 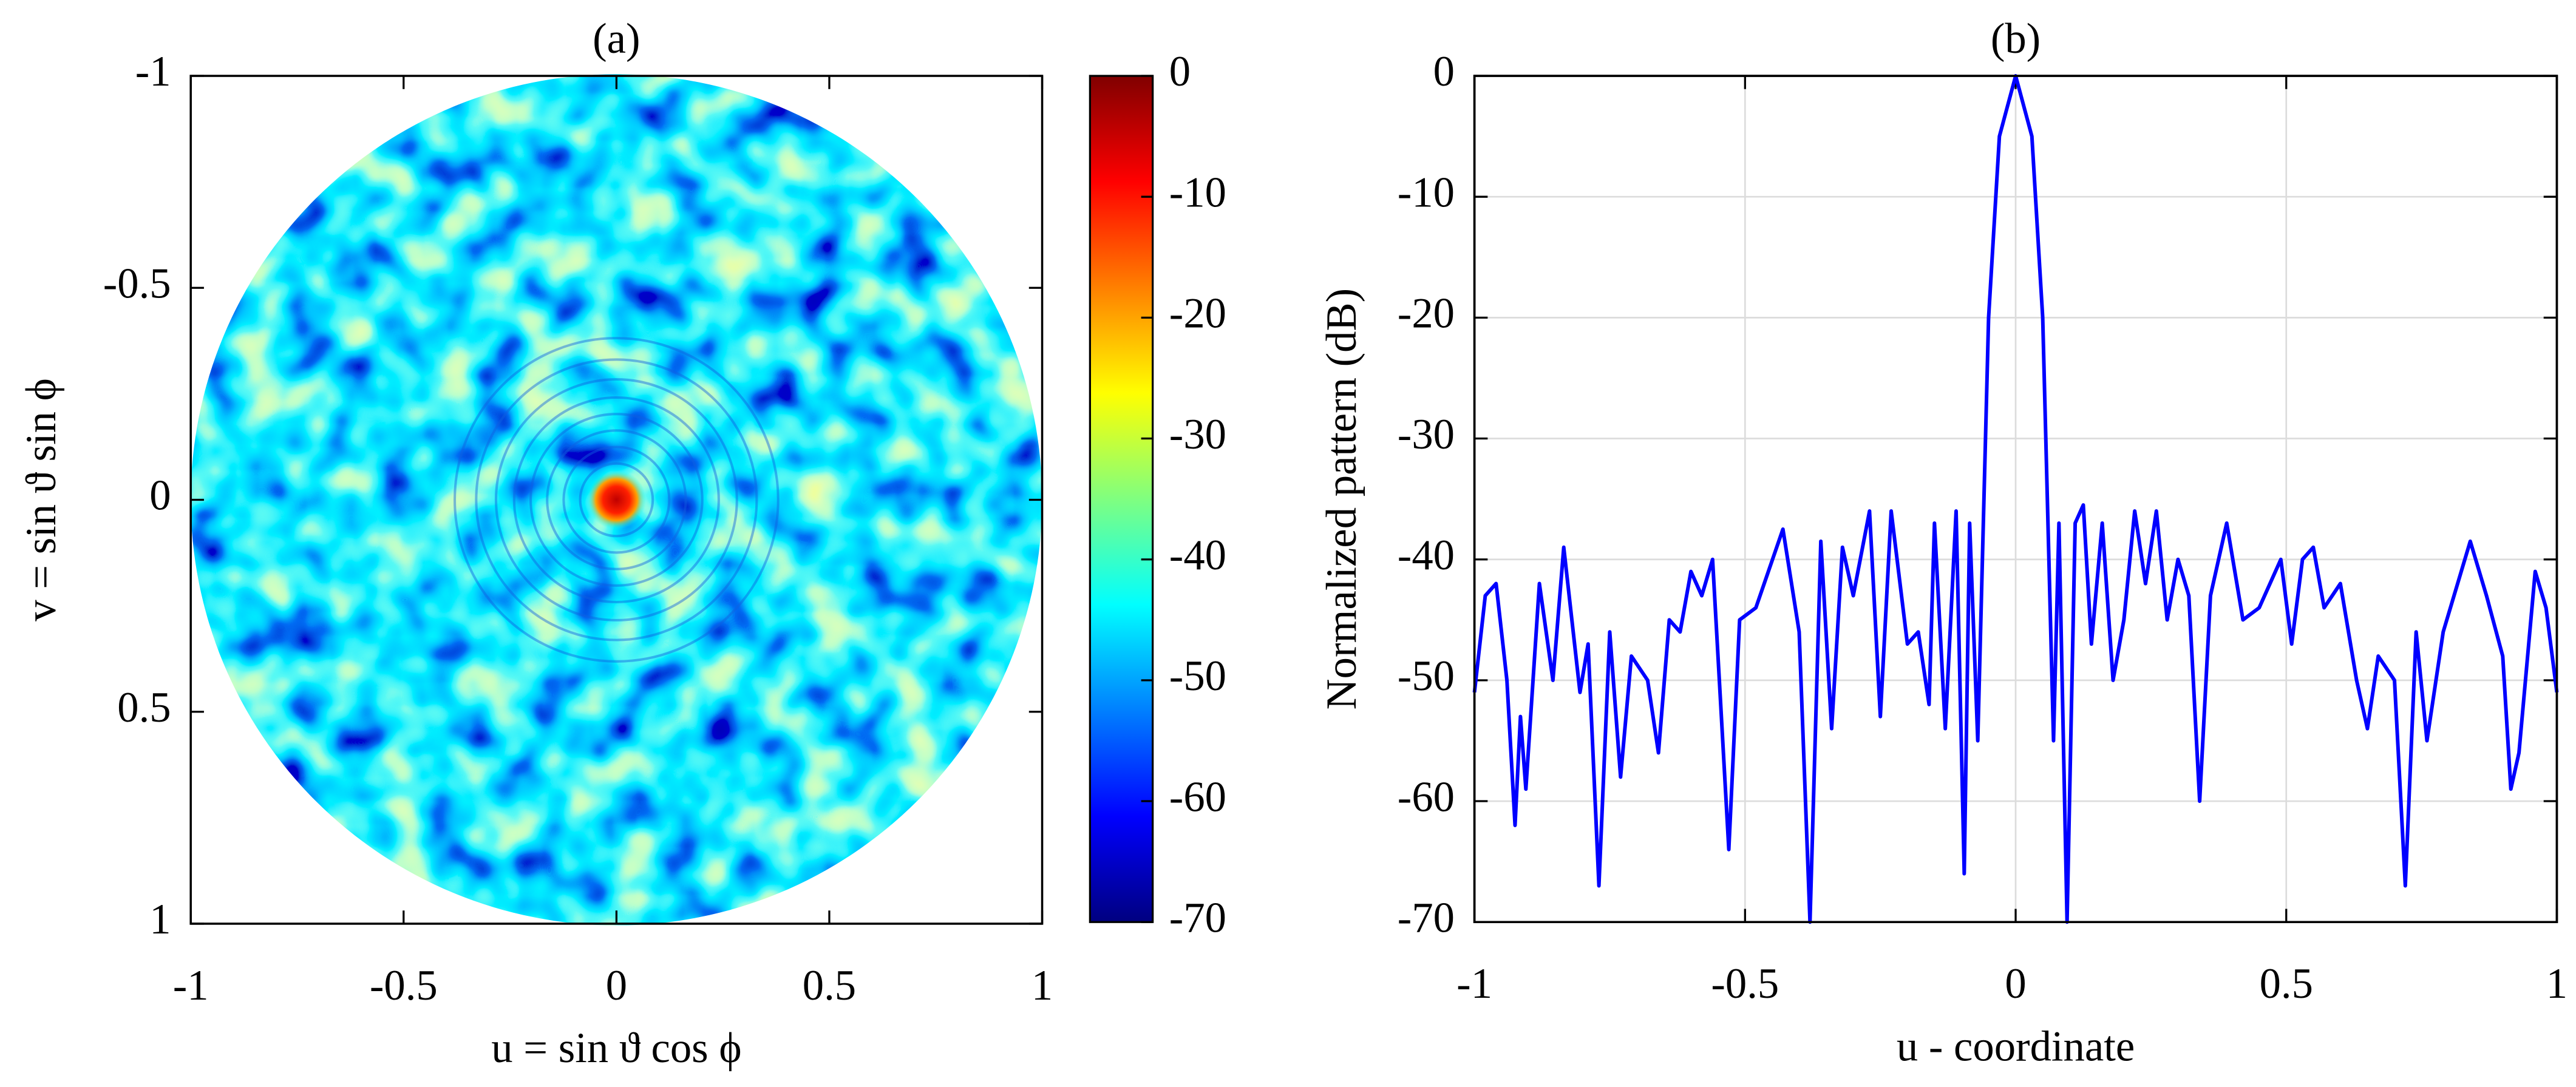 What do you see at coordinates (1197, 676) in the screenshot?
I see `colorbar-tick-label: -50` at bounding box center [1197, 676].